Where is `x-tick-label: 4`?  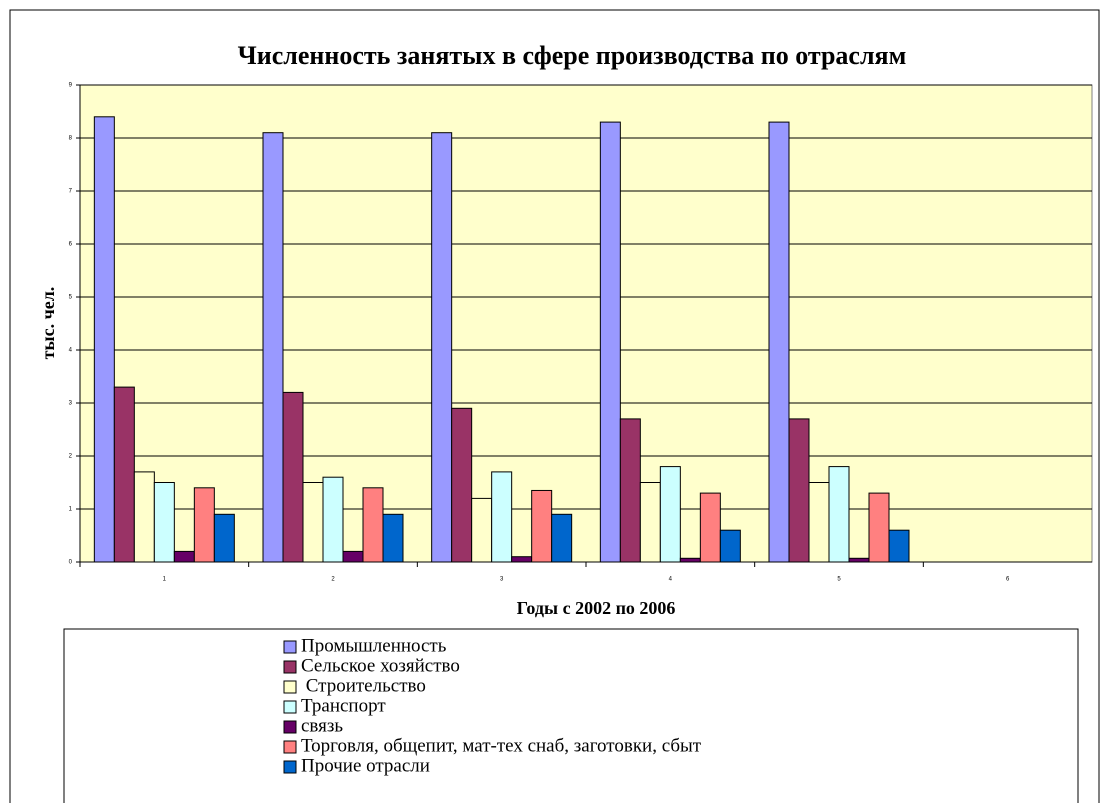
x-tick-label: 4 is located at coordinates (671, 580).